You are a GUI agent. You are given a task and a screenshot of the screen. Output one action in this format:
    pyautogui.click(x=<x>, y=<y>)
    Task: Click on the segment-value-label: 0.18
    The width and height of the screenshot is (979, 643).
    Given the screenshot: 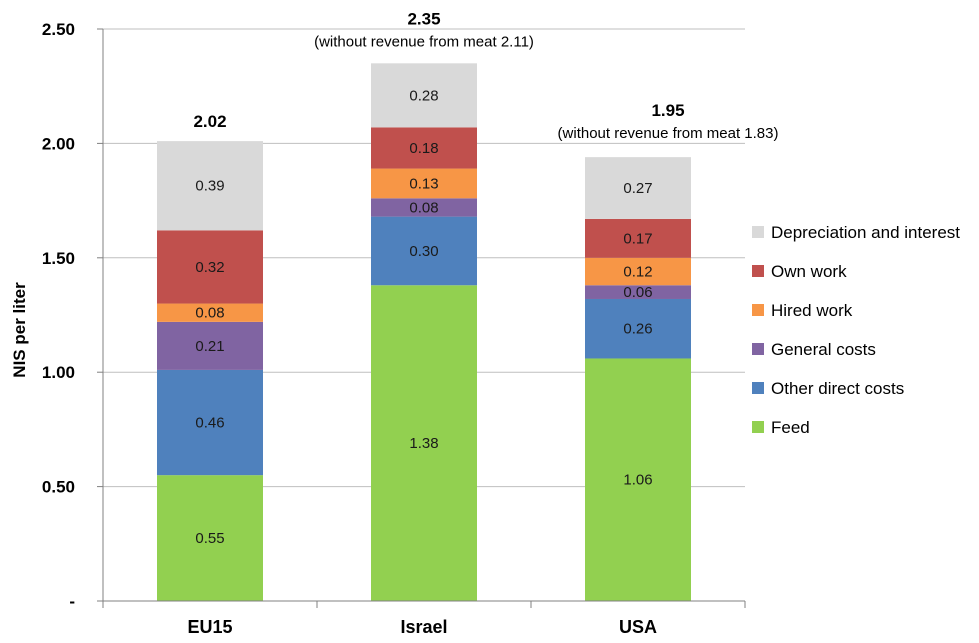 What is the action you would take?
    pyautogui.click(x=423, y=148)
    